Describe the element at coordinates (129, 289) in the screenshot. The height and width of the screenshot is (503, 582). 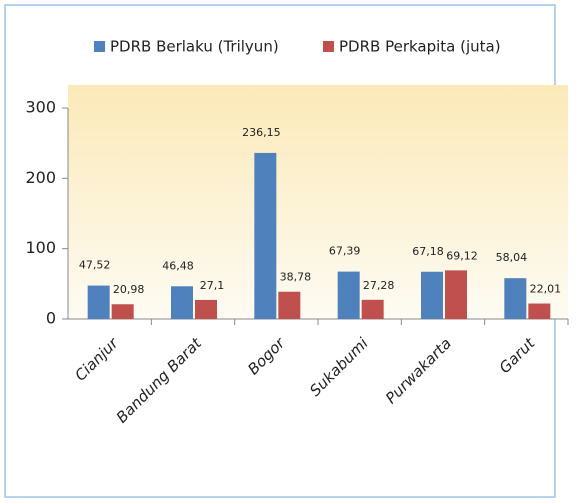
I see `value-label: 20,98` at that location.